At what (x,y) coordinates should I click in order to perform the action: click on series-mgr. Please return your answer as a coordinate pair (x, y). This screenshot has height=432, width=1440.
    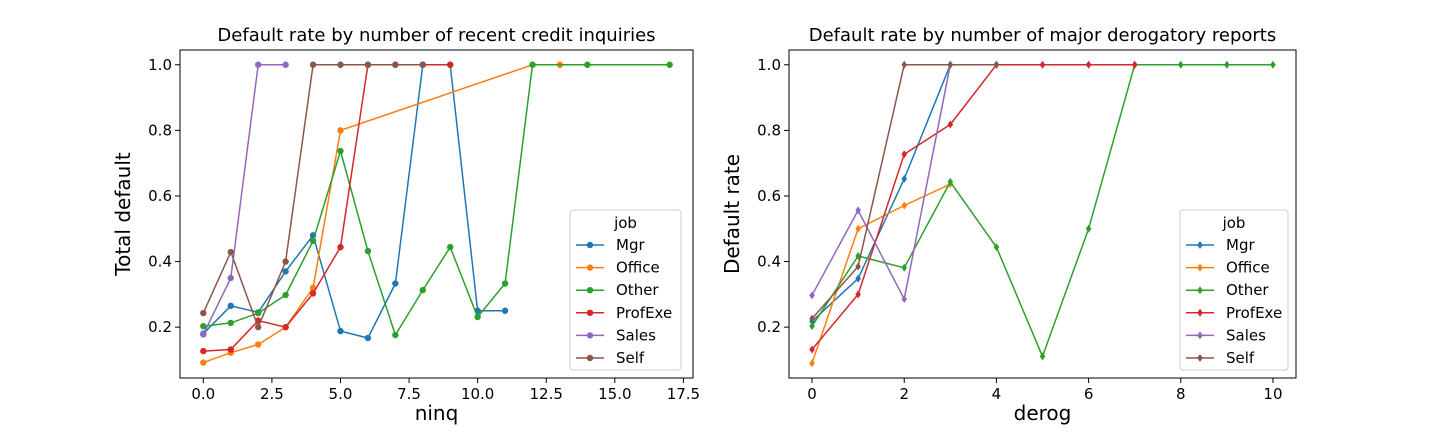
    Looking at the image, I should click on (904, 193).